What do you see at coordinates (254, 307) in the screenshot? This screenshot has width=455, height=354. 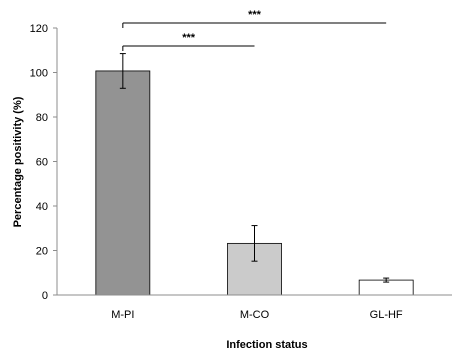 I see `x-axis: M-PI M-CO GL-HF` at bounding box center [254, 307].